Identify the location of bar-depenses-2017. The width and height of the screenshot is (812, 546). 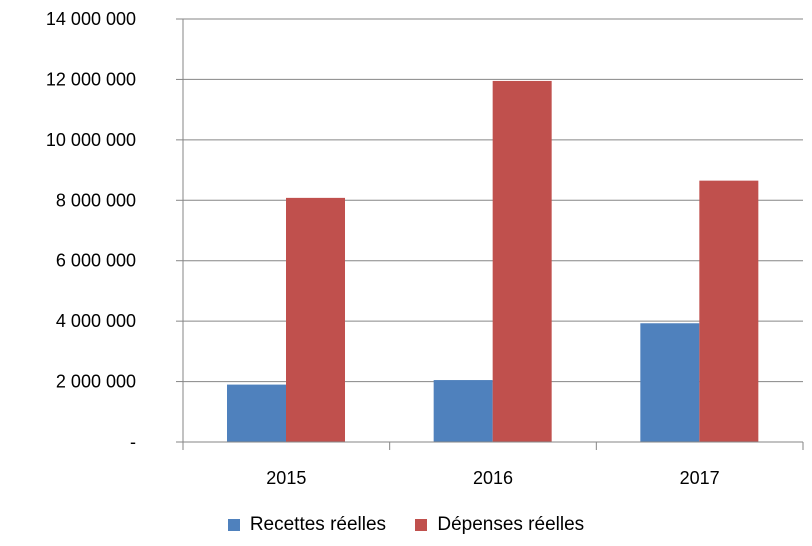
(729, 311).